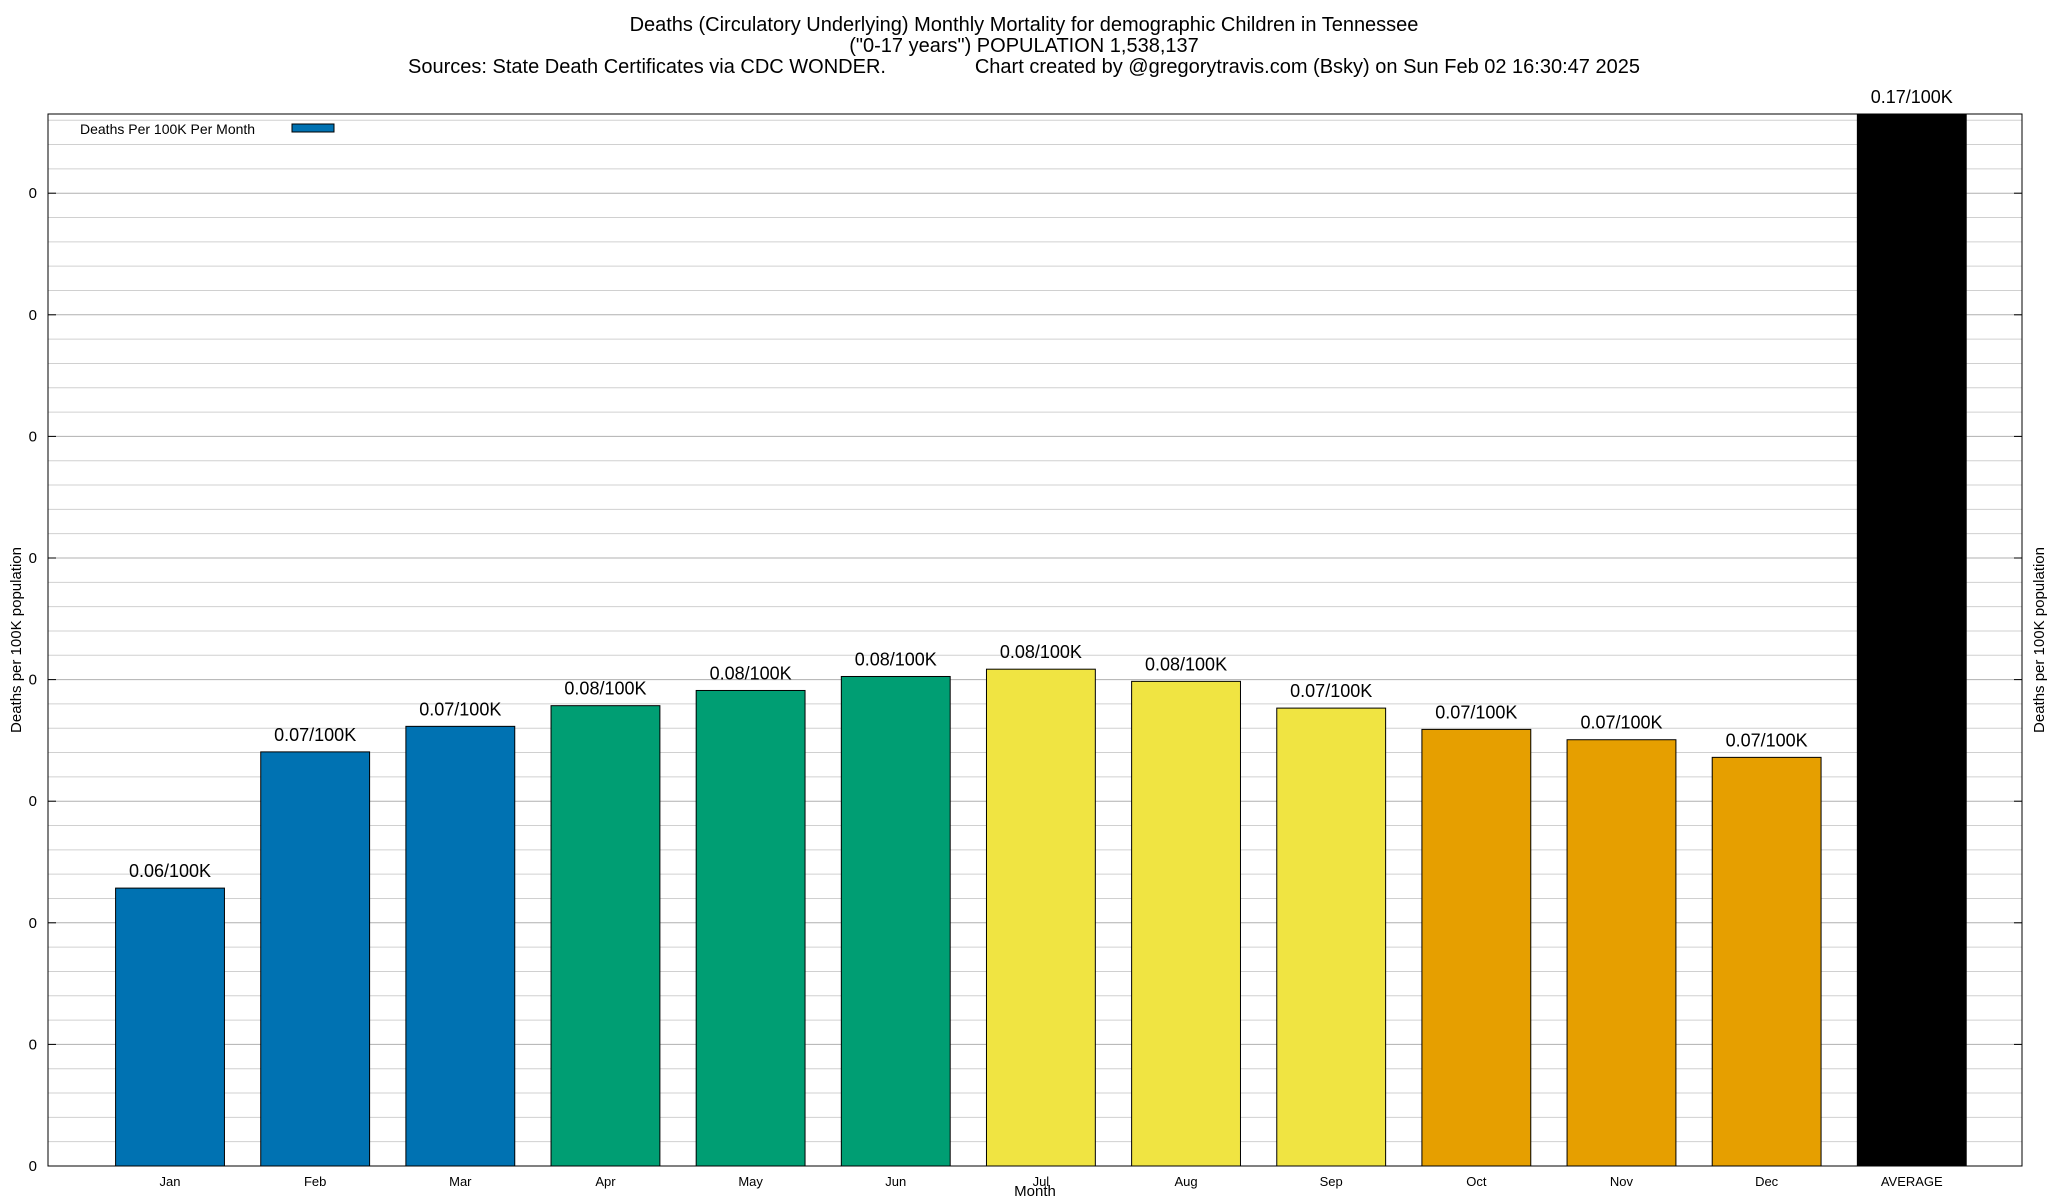 This screenshot has height=1200, width=2048. Describe the element at coordinates (1911, 640) in the screenshot. I see `bar-average` at that location.